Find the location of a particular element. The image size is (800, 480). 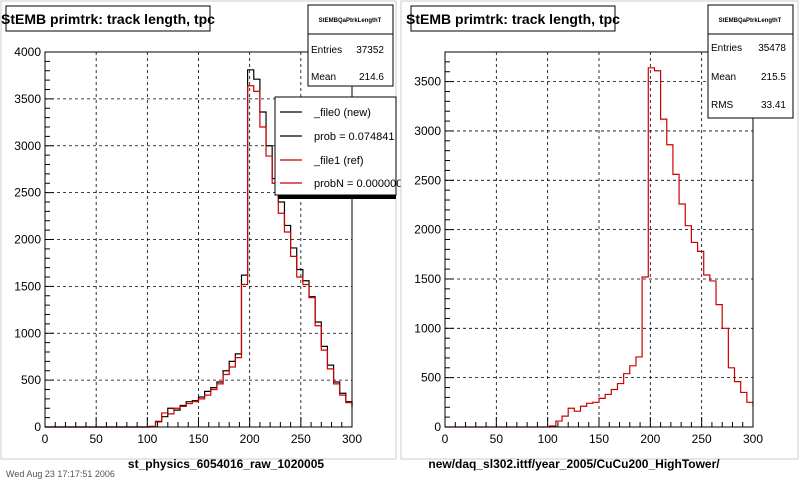

left-title: StEMB primtrk: track length, tpc is located at coordinates (108, 19).